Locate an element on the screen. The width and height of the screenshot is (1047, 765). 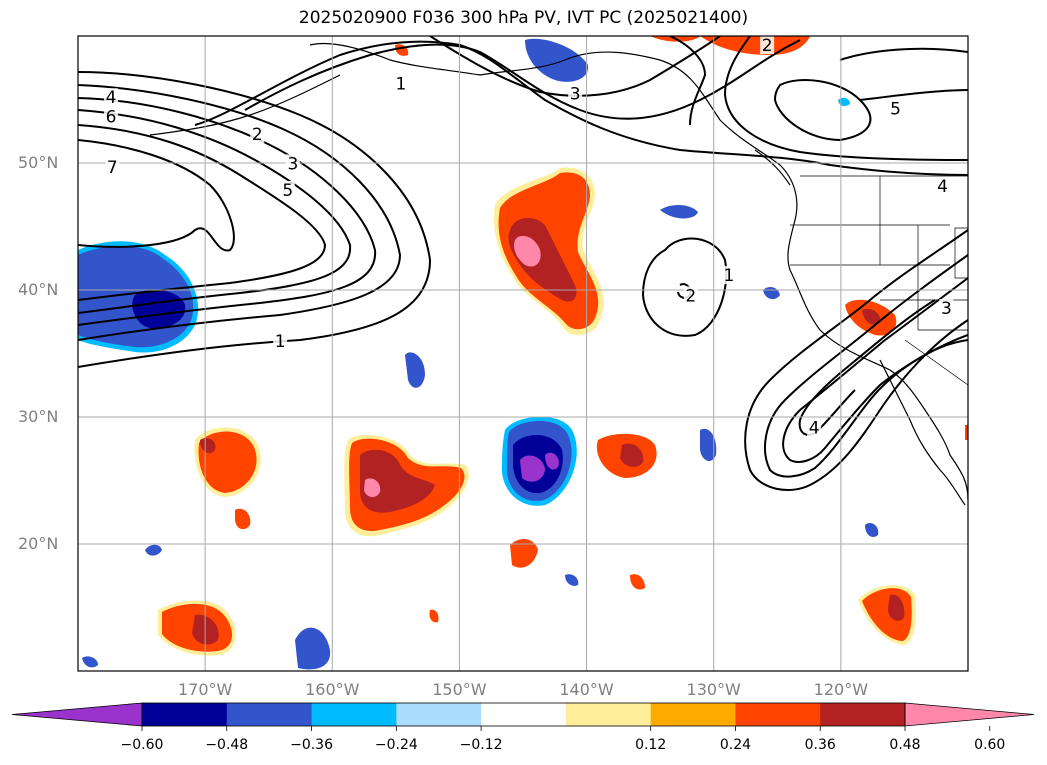
lat-tick-label: 30°N is located at coordinates (38, 416).